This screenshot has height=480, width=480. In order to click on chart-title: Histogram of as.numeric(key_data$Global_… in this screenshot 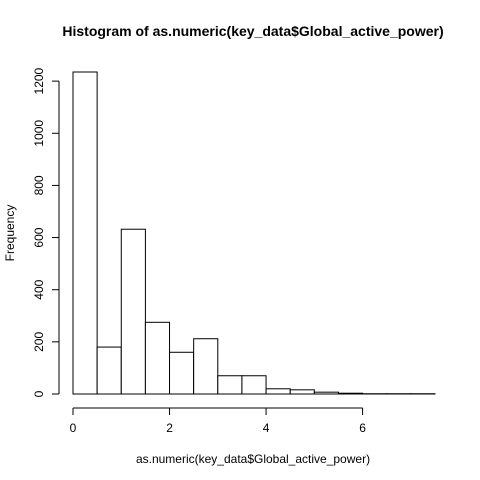, I will do `click(252, 31)`.